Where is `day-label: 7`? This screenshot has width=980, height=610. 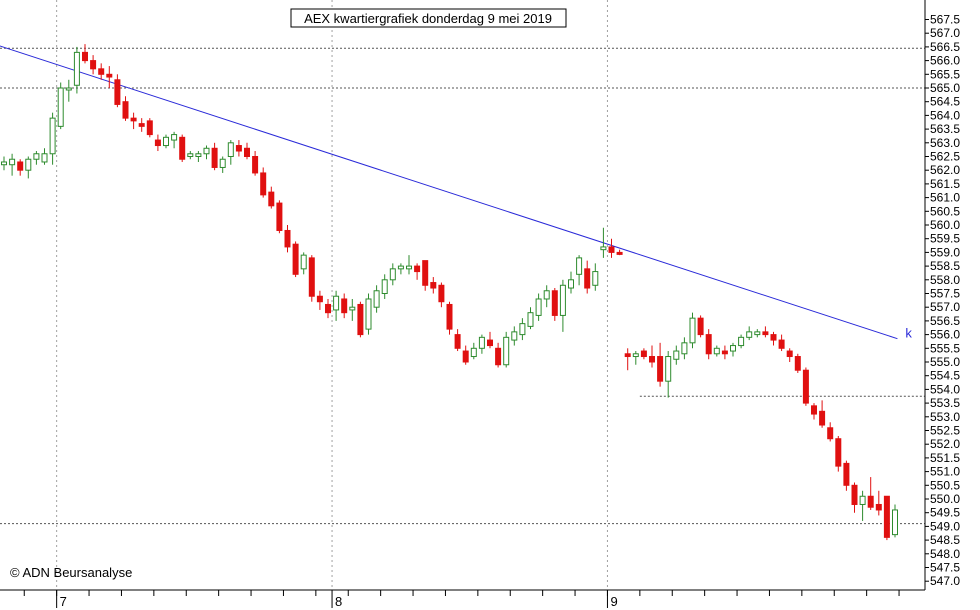 day-label: 7 is located at coordinates (63, 601).